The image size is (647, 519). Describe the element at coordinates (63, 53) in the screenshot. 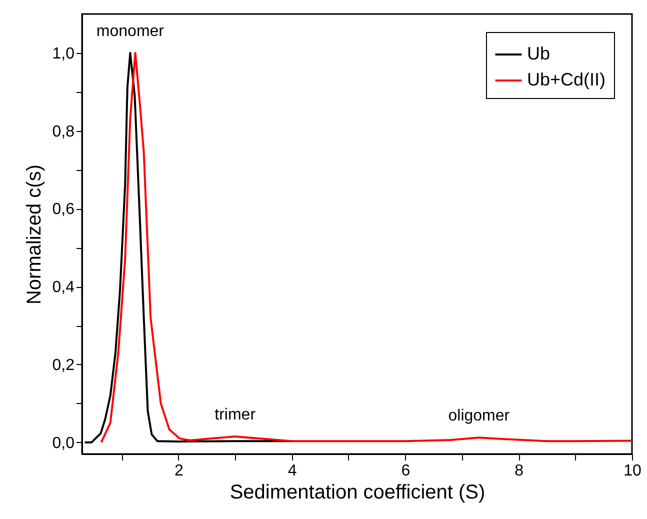

I see `y-tick-label: 1,0` at that location.